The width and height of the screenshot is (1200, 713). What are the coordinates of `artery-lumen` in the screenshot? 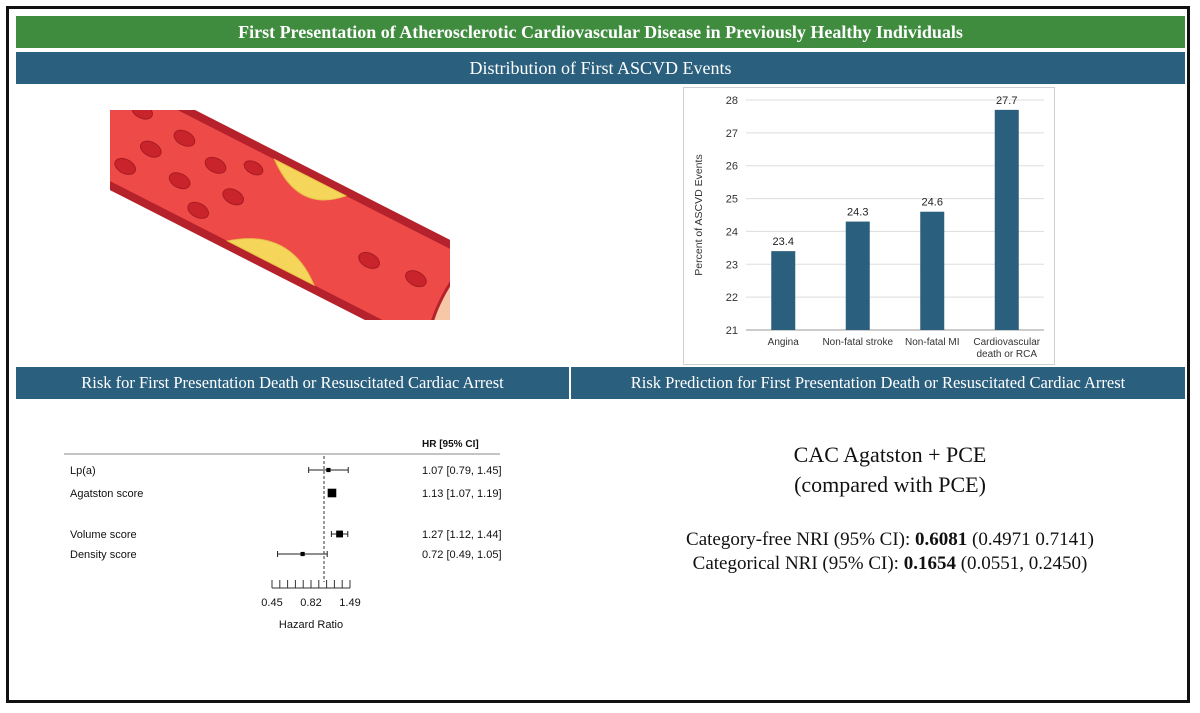 It's located at (280, 215).